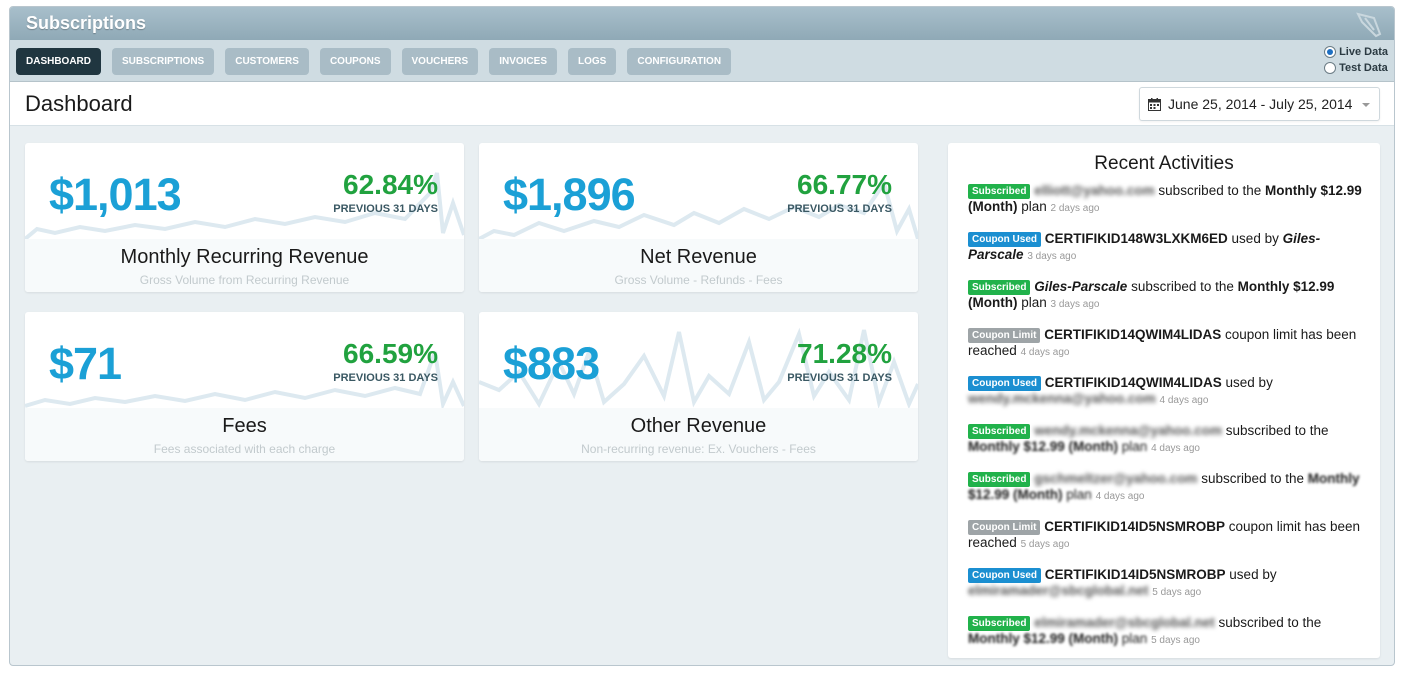 This screenshot has height=677, width=1404. I want to click on tab-customers: CUSTOMERS, so click(267, 61).